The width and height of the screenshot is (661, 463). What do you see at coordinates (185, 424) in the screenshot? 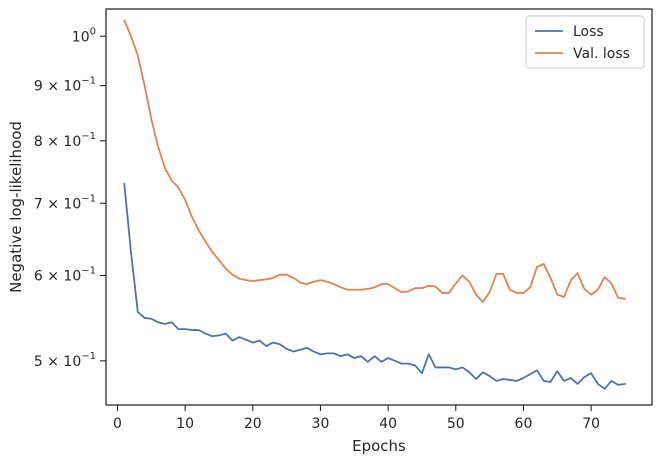
I see `x-tick-label: 10` at bounding box center [185, 424].